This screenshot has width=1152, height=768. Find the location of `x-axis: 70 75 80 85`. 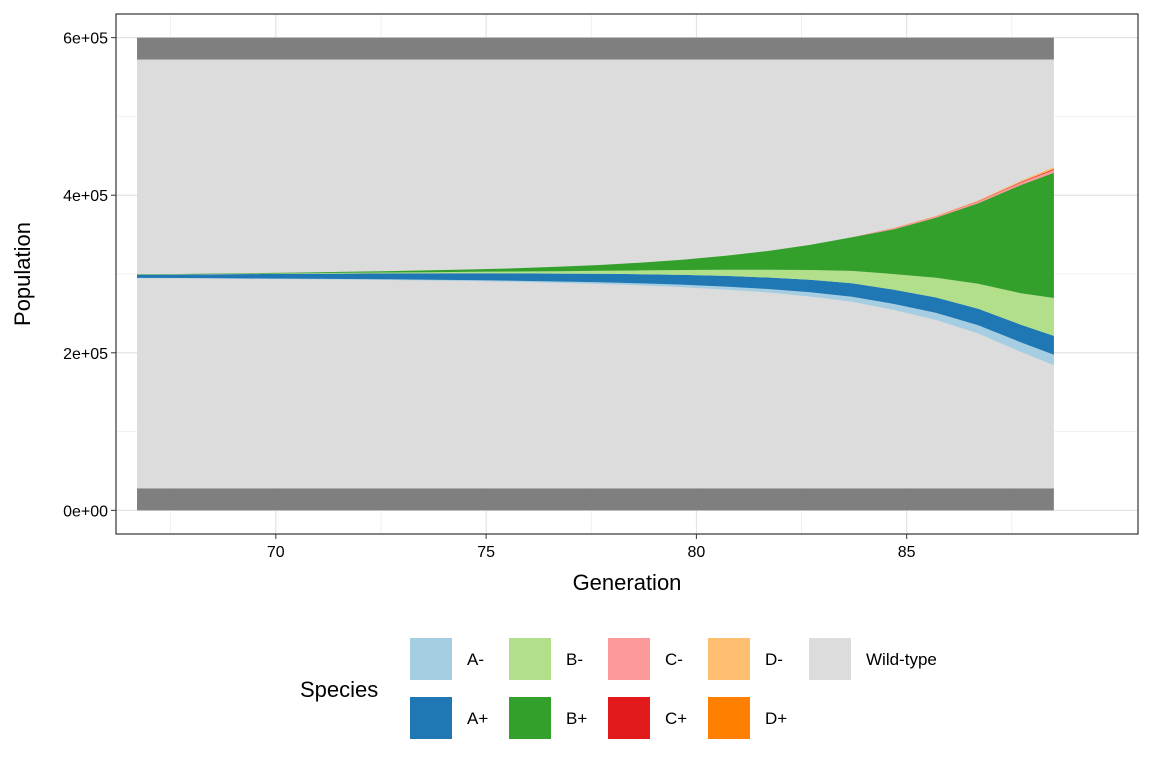

x-axis: 70 75 80 85 is located at coordinates (591, 547).